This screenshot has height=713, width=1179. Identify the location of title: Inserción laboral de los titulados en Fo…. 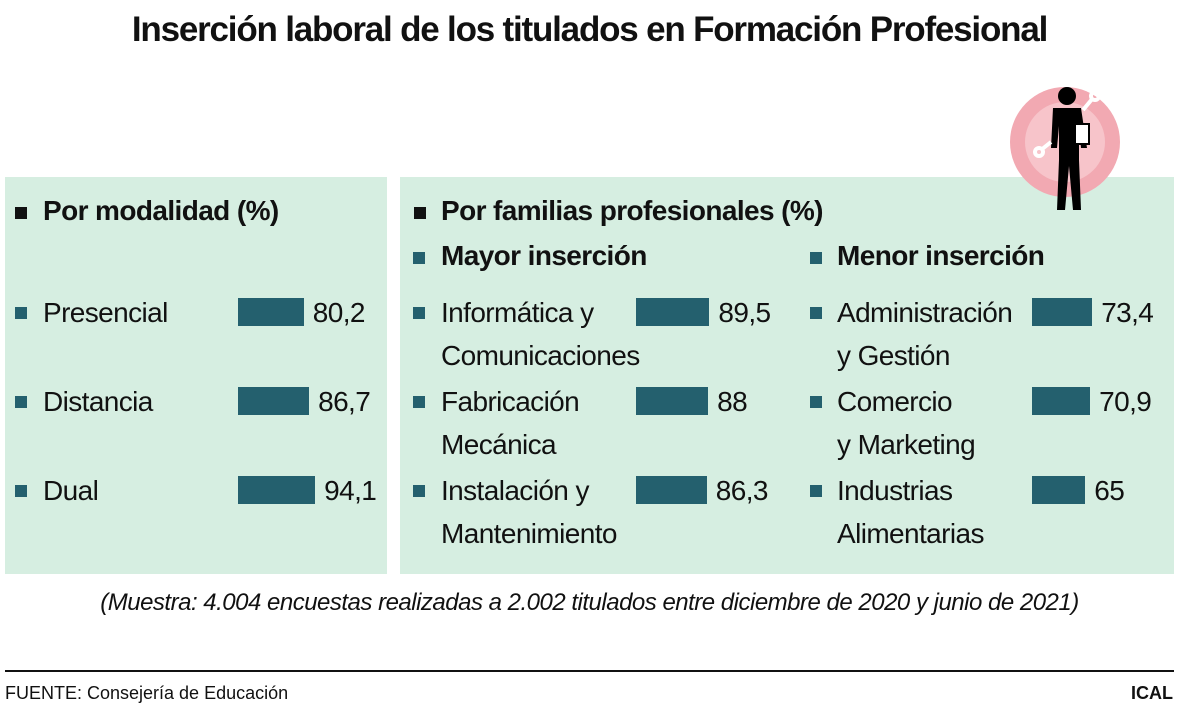
(589, 29).